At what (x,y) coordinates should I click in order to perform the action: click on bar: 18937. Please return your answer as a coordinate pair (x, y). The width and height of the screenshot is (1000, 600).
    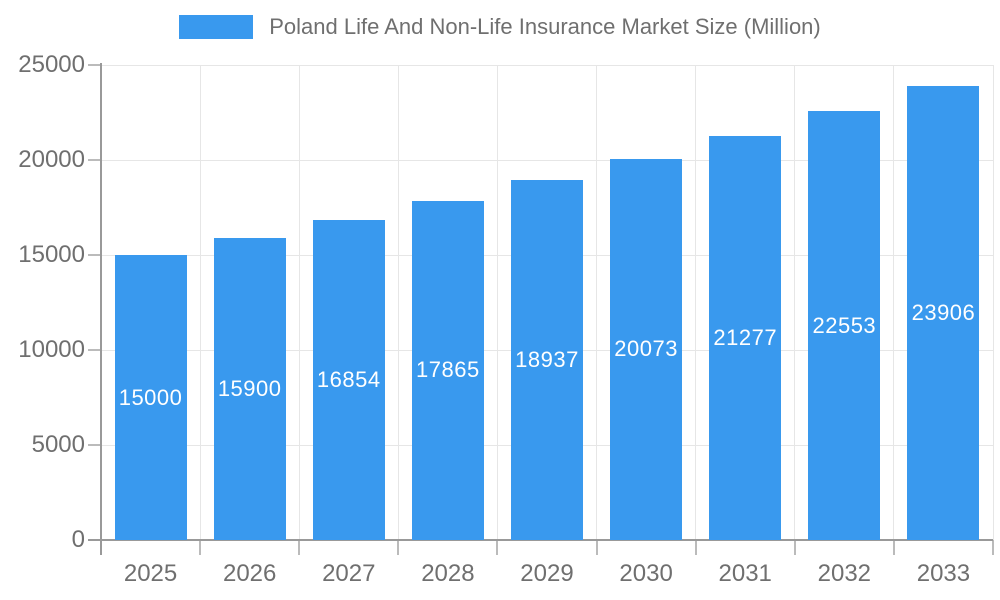
    Looking at the image, I should click on (547, 360).